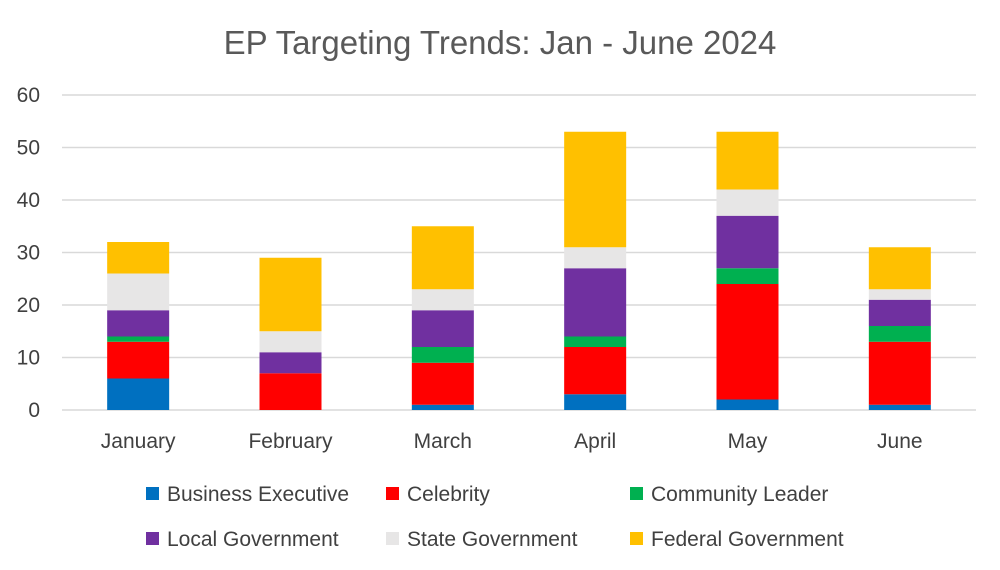 The image size is (1000, 570). What do you see at coordinates (290, 363) in the screenshot?
I see `bar-segment-february-local-government` at bounding box center [290, 363].